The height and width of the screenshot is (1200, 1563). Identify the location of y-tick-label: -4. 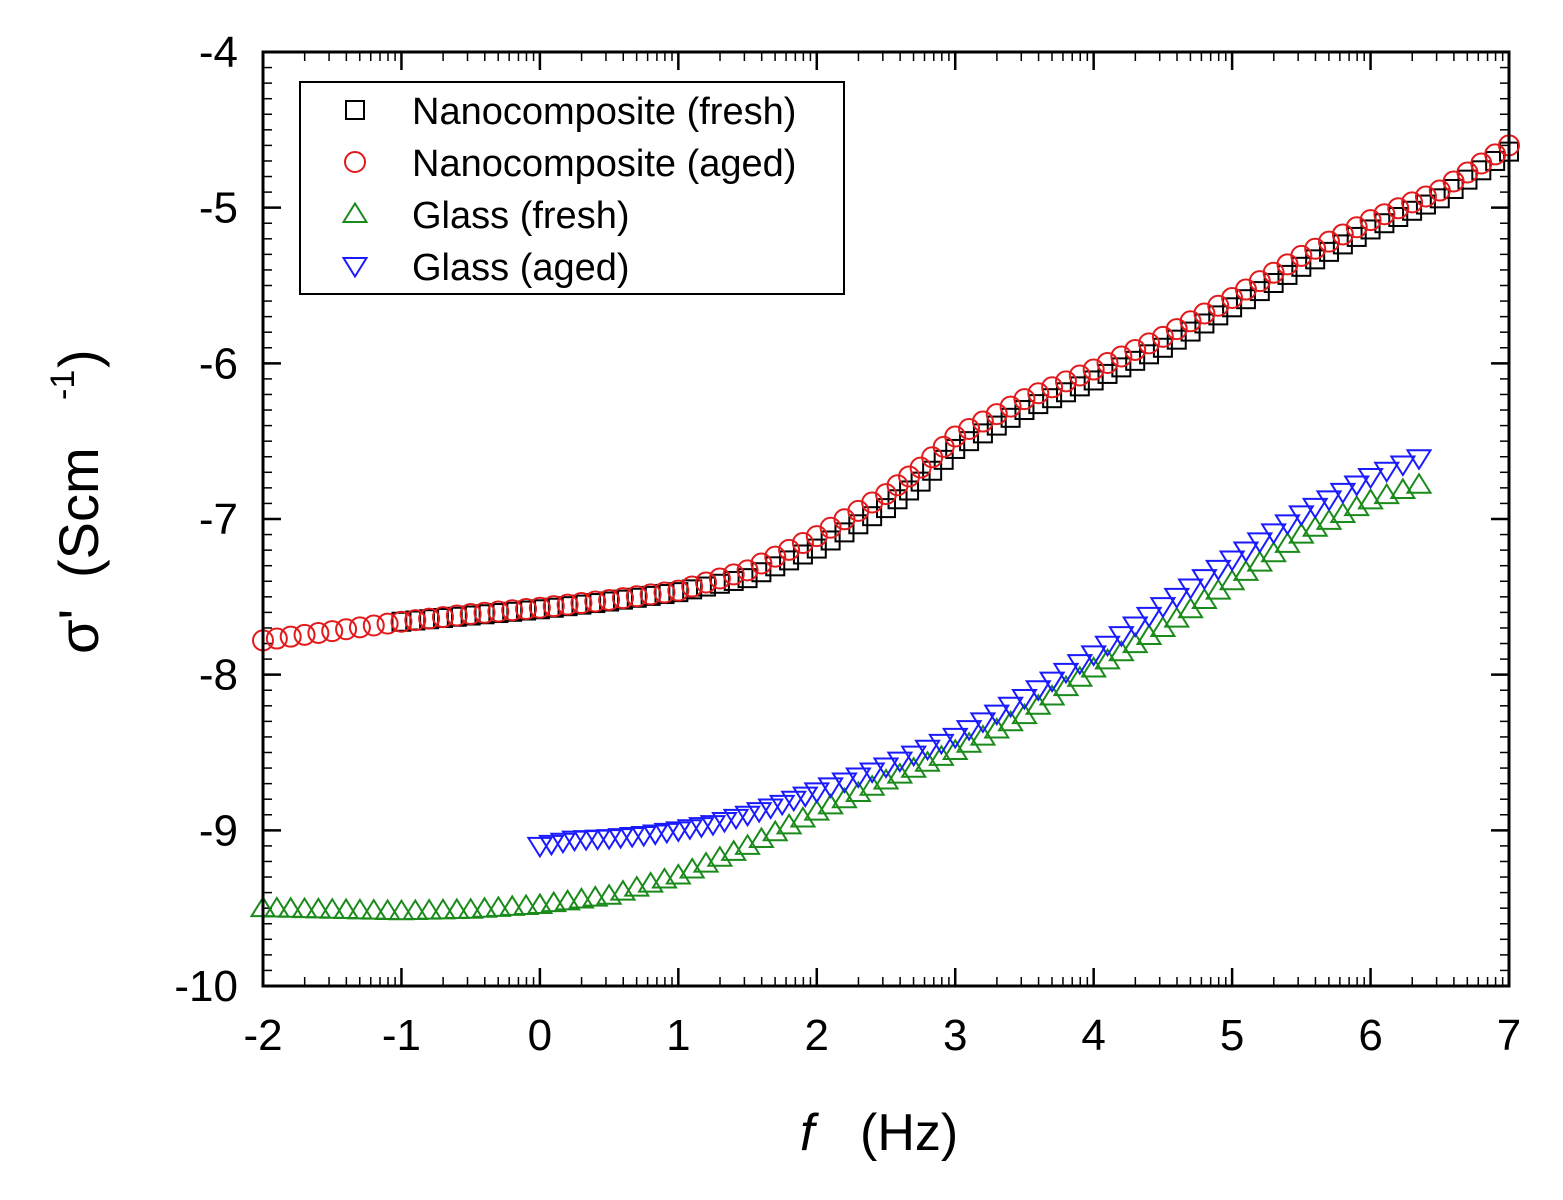
(218, 52).